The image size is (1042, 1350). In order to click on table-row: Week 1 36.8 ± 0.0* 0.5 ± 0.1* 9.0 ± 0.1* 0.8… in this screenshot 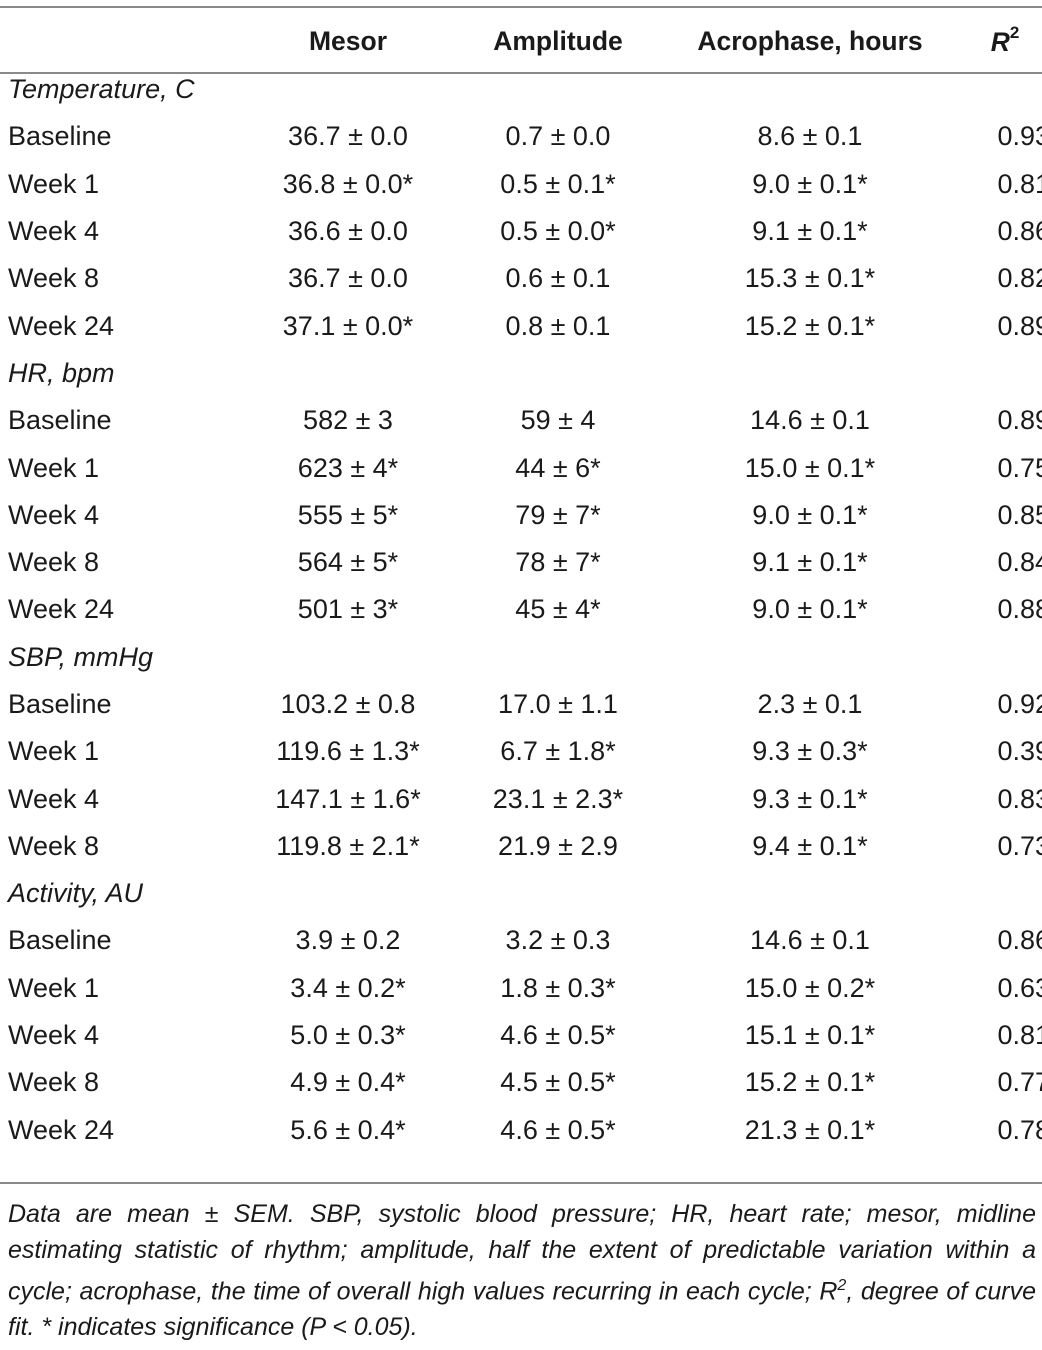, I will do `click(521, 184)`.